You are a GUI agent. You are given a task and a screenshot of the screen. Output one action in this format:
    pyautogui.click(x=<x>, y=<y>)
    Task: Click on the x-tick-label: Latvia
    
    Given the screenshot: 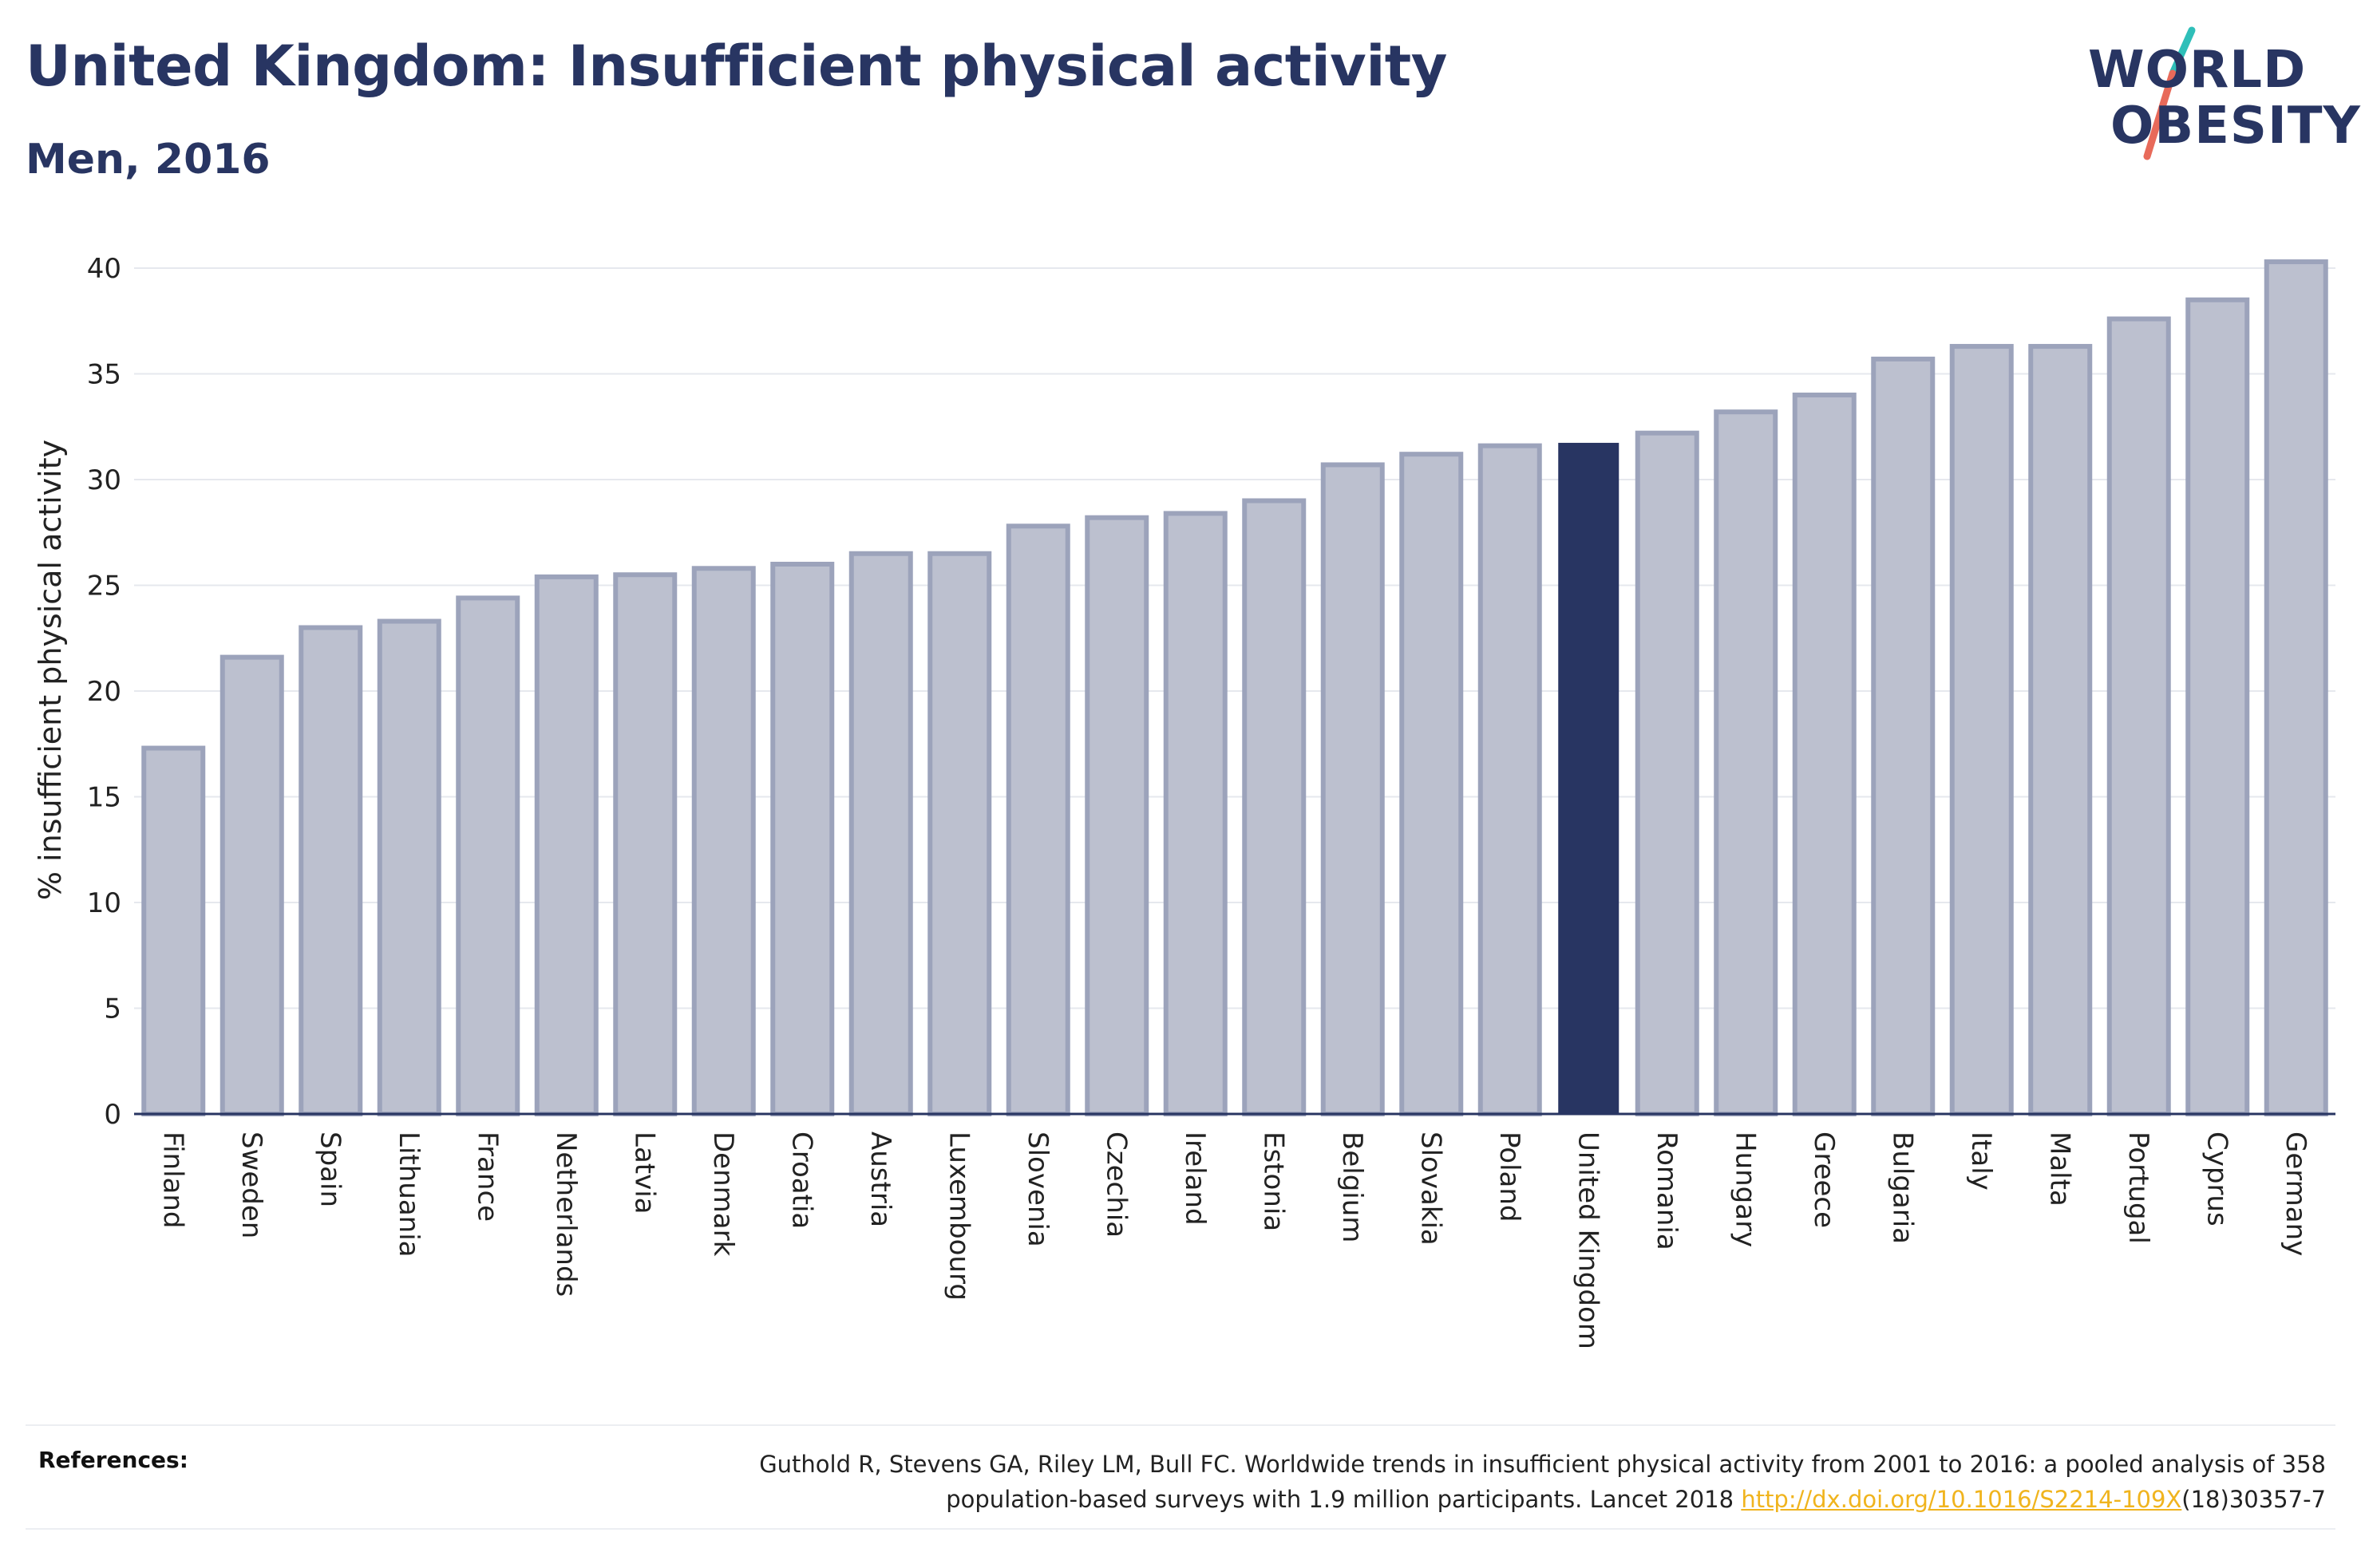 What is the action you would take?
    pyautogui.click(x=644, y=1173)
    